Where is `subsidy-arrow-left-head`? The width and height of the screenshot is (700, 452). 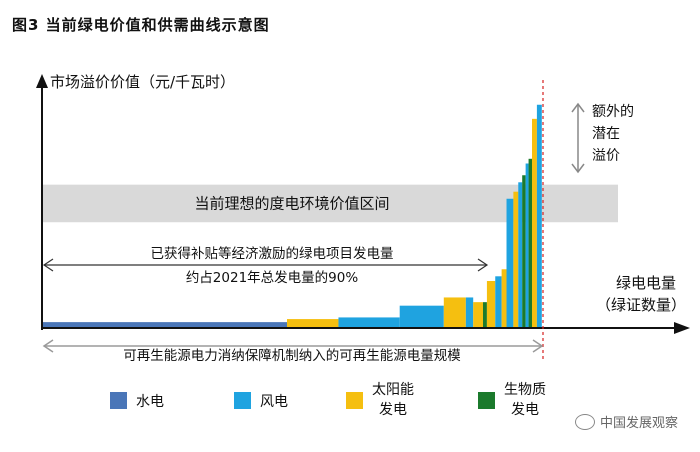
subsidy-arrow-left-head is located at coordinates (48, 265).